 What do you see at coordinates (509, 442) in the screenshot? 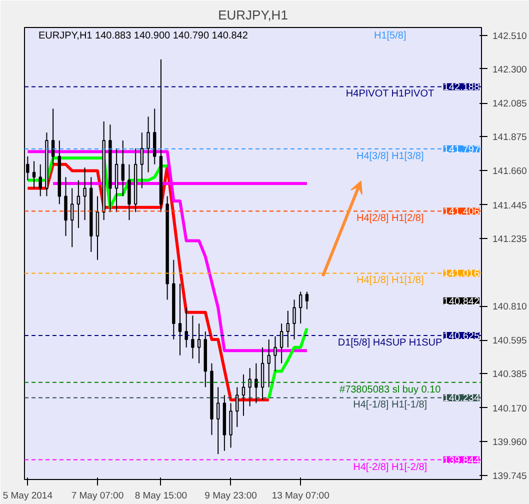
I see `y-tick-label: 139.960` at bounding box center [509, 442].